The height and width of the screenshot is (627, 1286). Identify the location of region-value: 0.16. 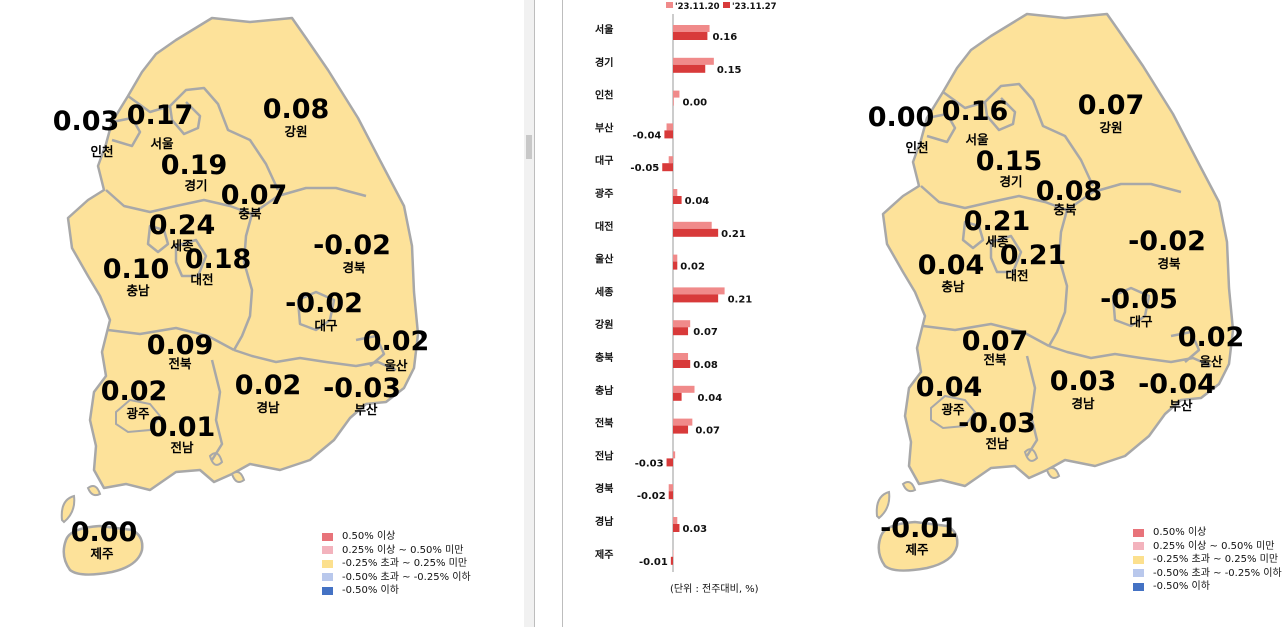
(975, 111).